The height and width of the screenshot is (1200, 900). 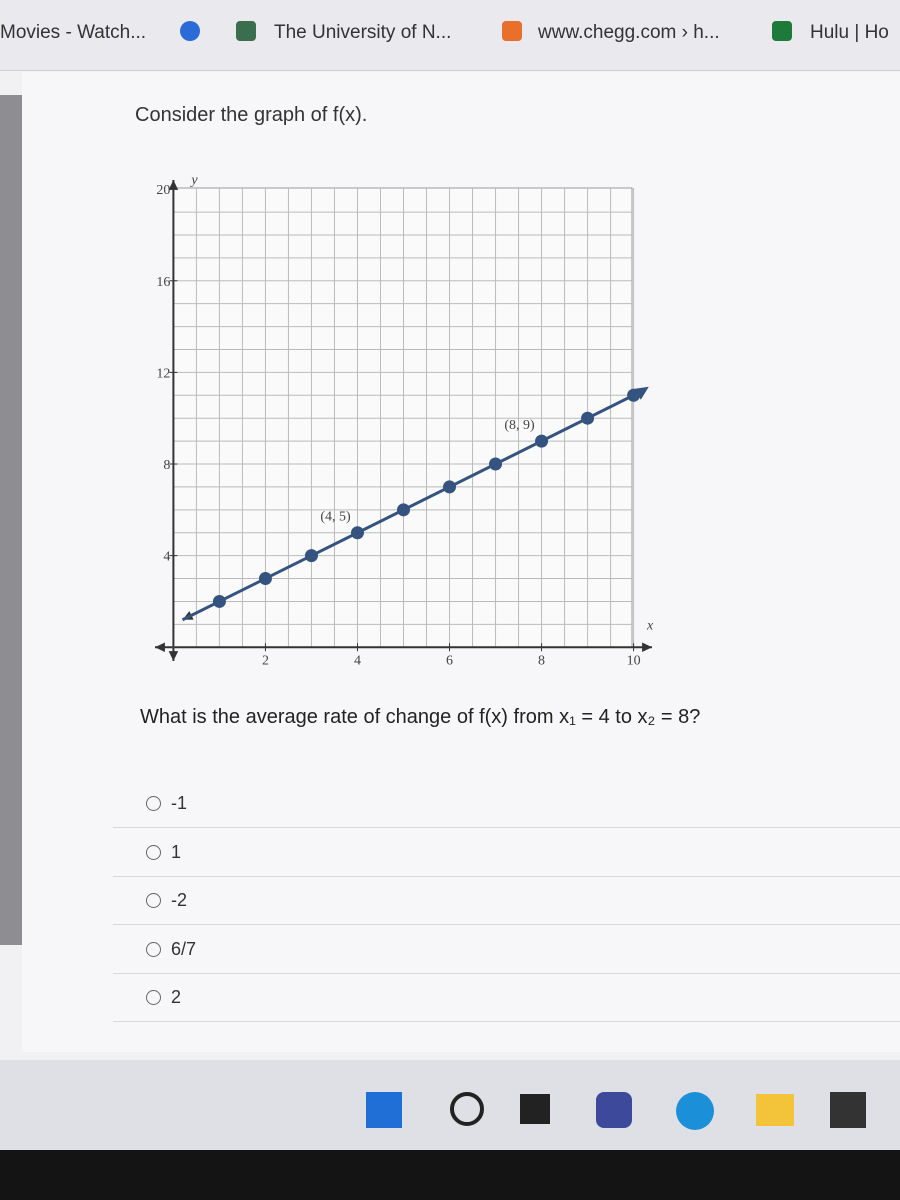 What do you see at coordinates (176, 997) in the screenshot?
I see `option-label: 2` at bounding box center [176, 997].